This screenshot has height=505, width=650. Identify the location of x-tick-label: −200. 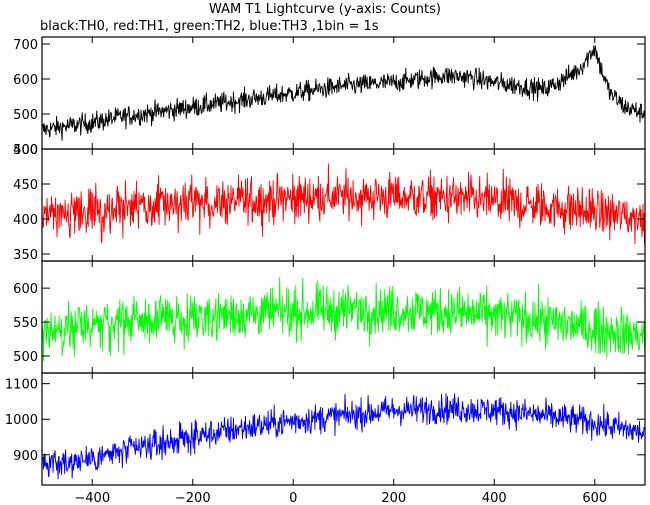
(193, 498).